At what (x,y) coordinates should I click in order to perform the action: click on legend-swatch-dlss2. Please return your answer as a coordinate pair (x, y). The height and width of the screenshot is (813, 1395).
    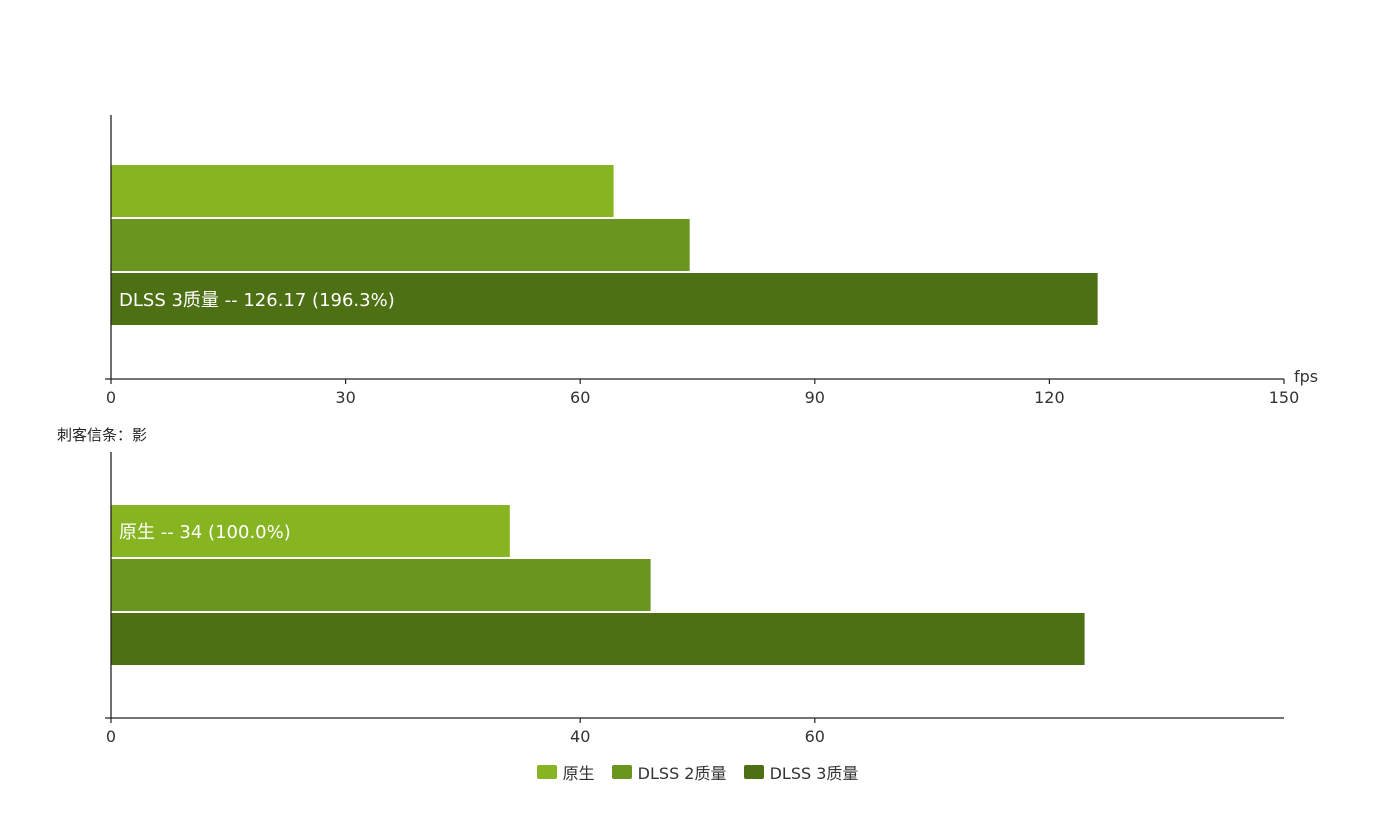
    Looking at the image, I should click on (621, 772).